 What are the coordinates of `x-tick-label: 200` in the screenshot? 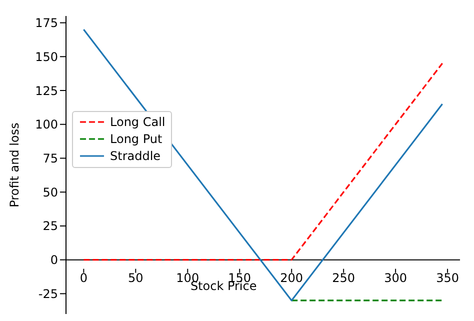 It's located at (292, 277).